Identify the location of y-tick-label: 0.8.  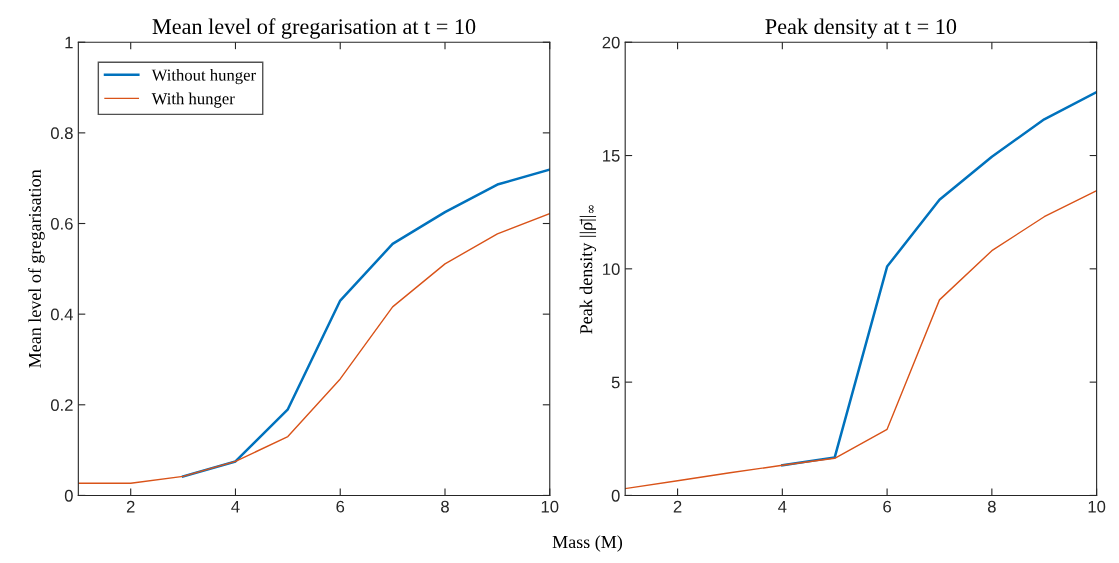
(61, 133).